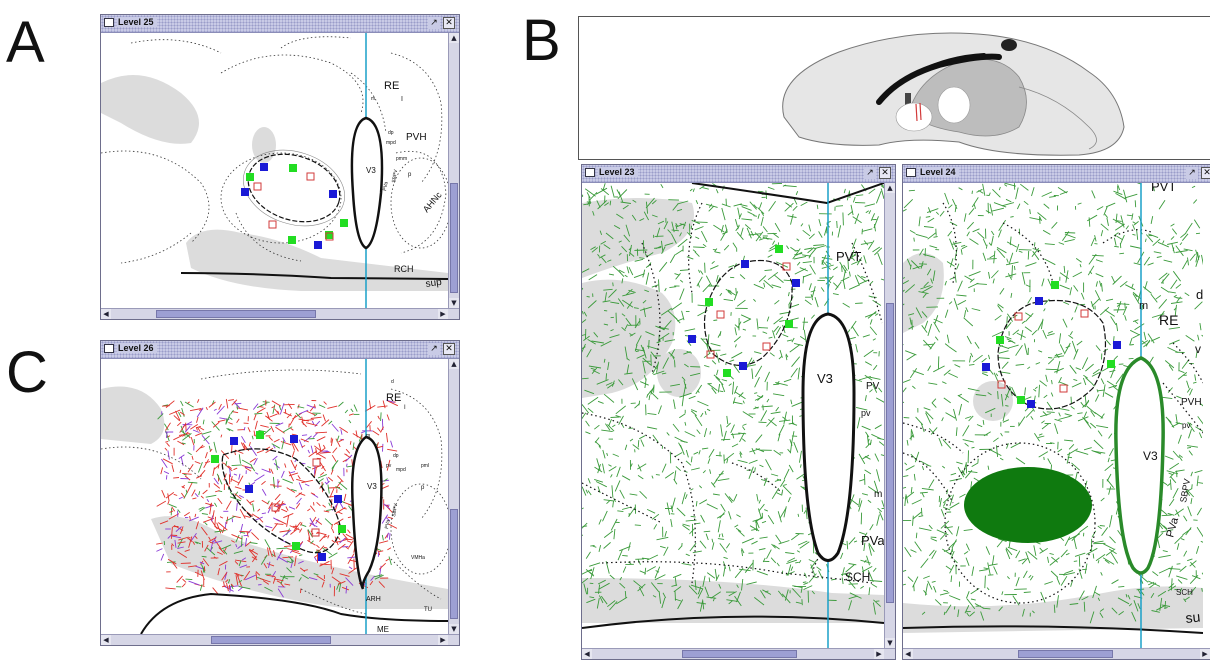 This screenshot has width=1210, height=660. I want to click on window-titlebar: Level 26 ↗ ✕, so click(280, 350).